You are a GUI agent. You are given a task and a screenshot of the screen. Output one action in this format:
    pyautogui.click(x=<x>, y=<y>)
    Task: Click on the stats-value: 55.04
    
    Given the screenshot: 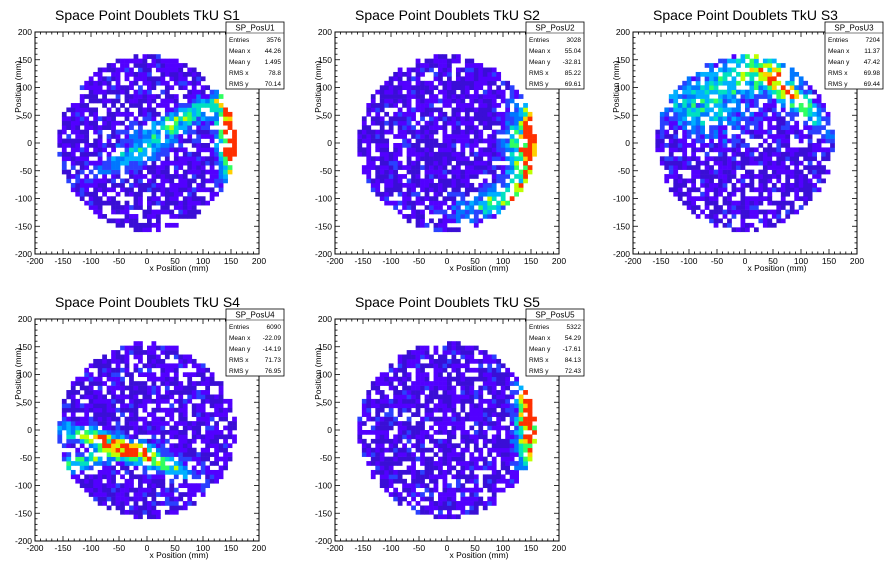 What is the action you would take?
    pyautogui.click(x=573, y=51)
    